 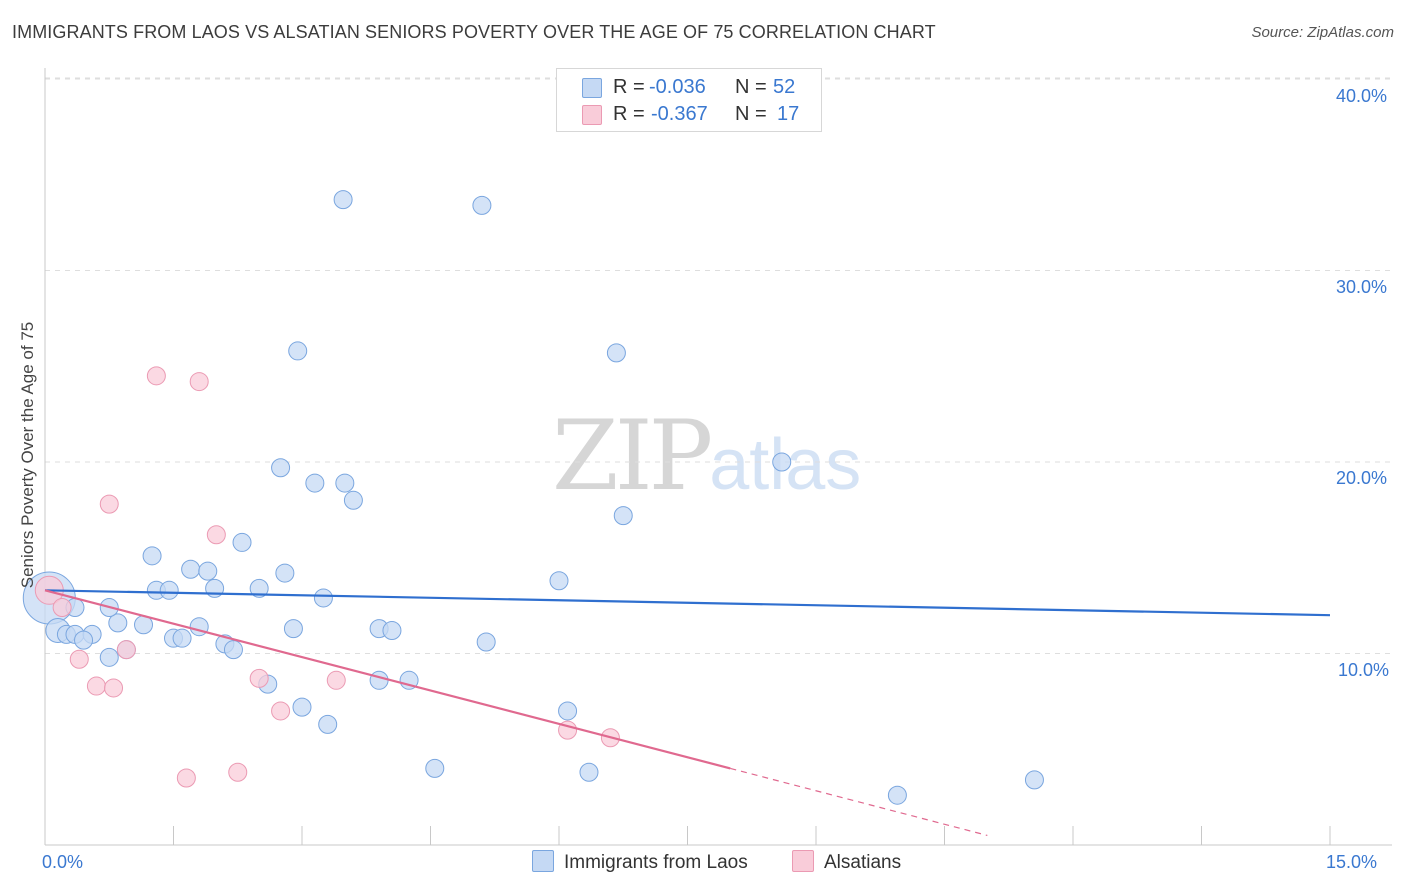 I want to click on alsatian-trend-extension, so click(x=859, y=802).